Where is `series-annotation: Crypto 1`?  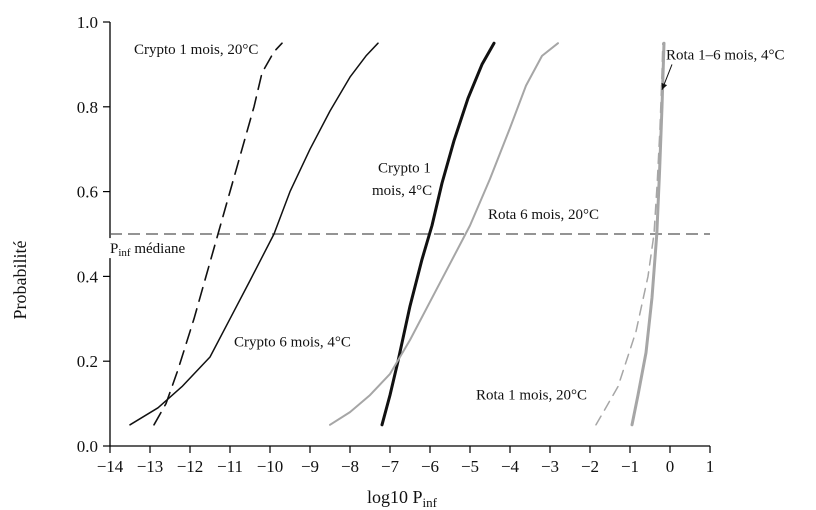
series-annotation: Crypto 1 is located at coordinates (404, 169).